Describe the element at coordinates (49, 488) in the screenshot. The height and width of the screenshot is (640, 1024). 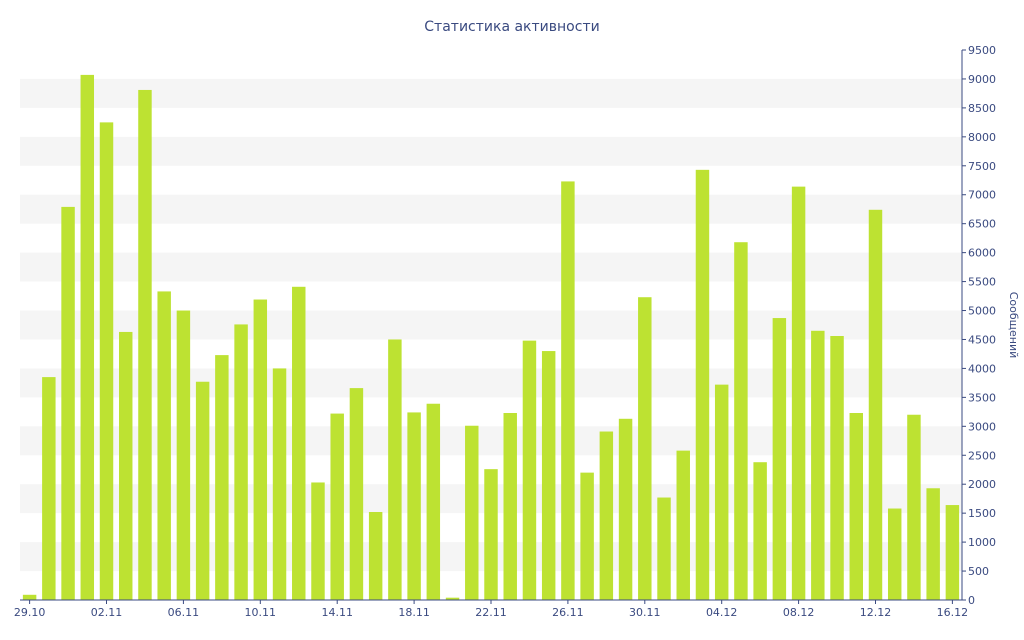
I see `bar-30.10` at that location.